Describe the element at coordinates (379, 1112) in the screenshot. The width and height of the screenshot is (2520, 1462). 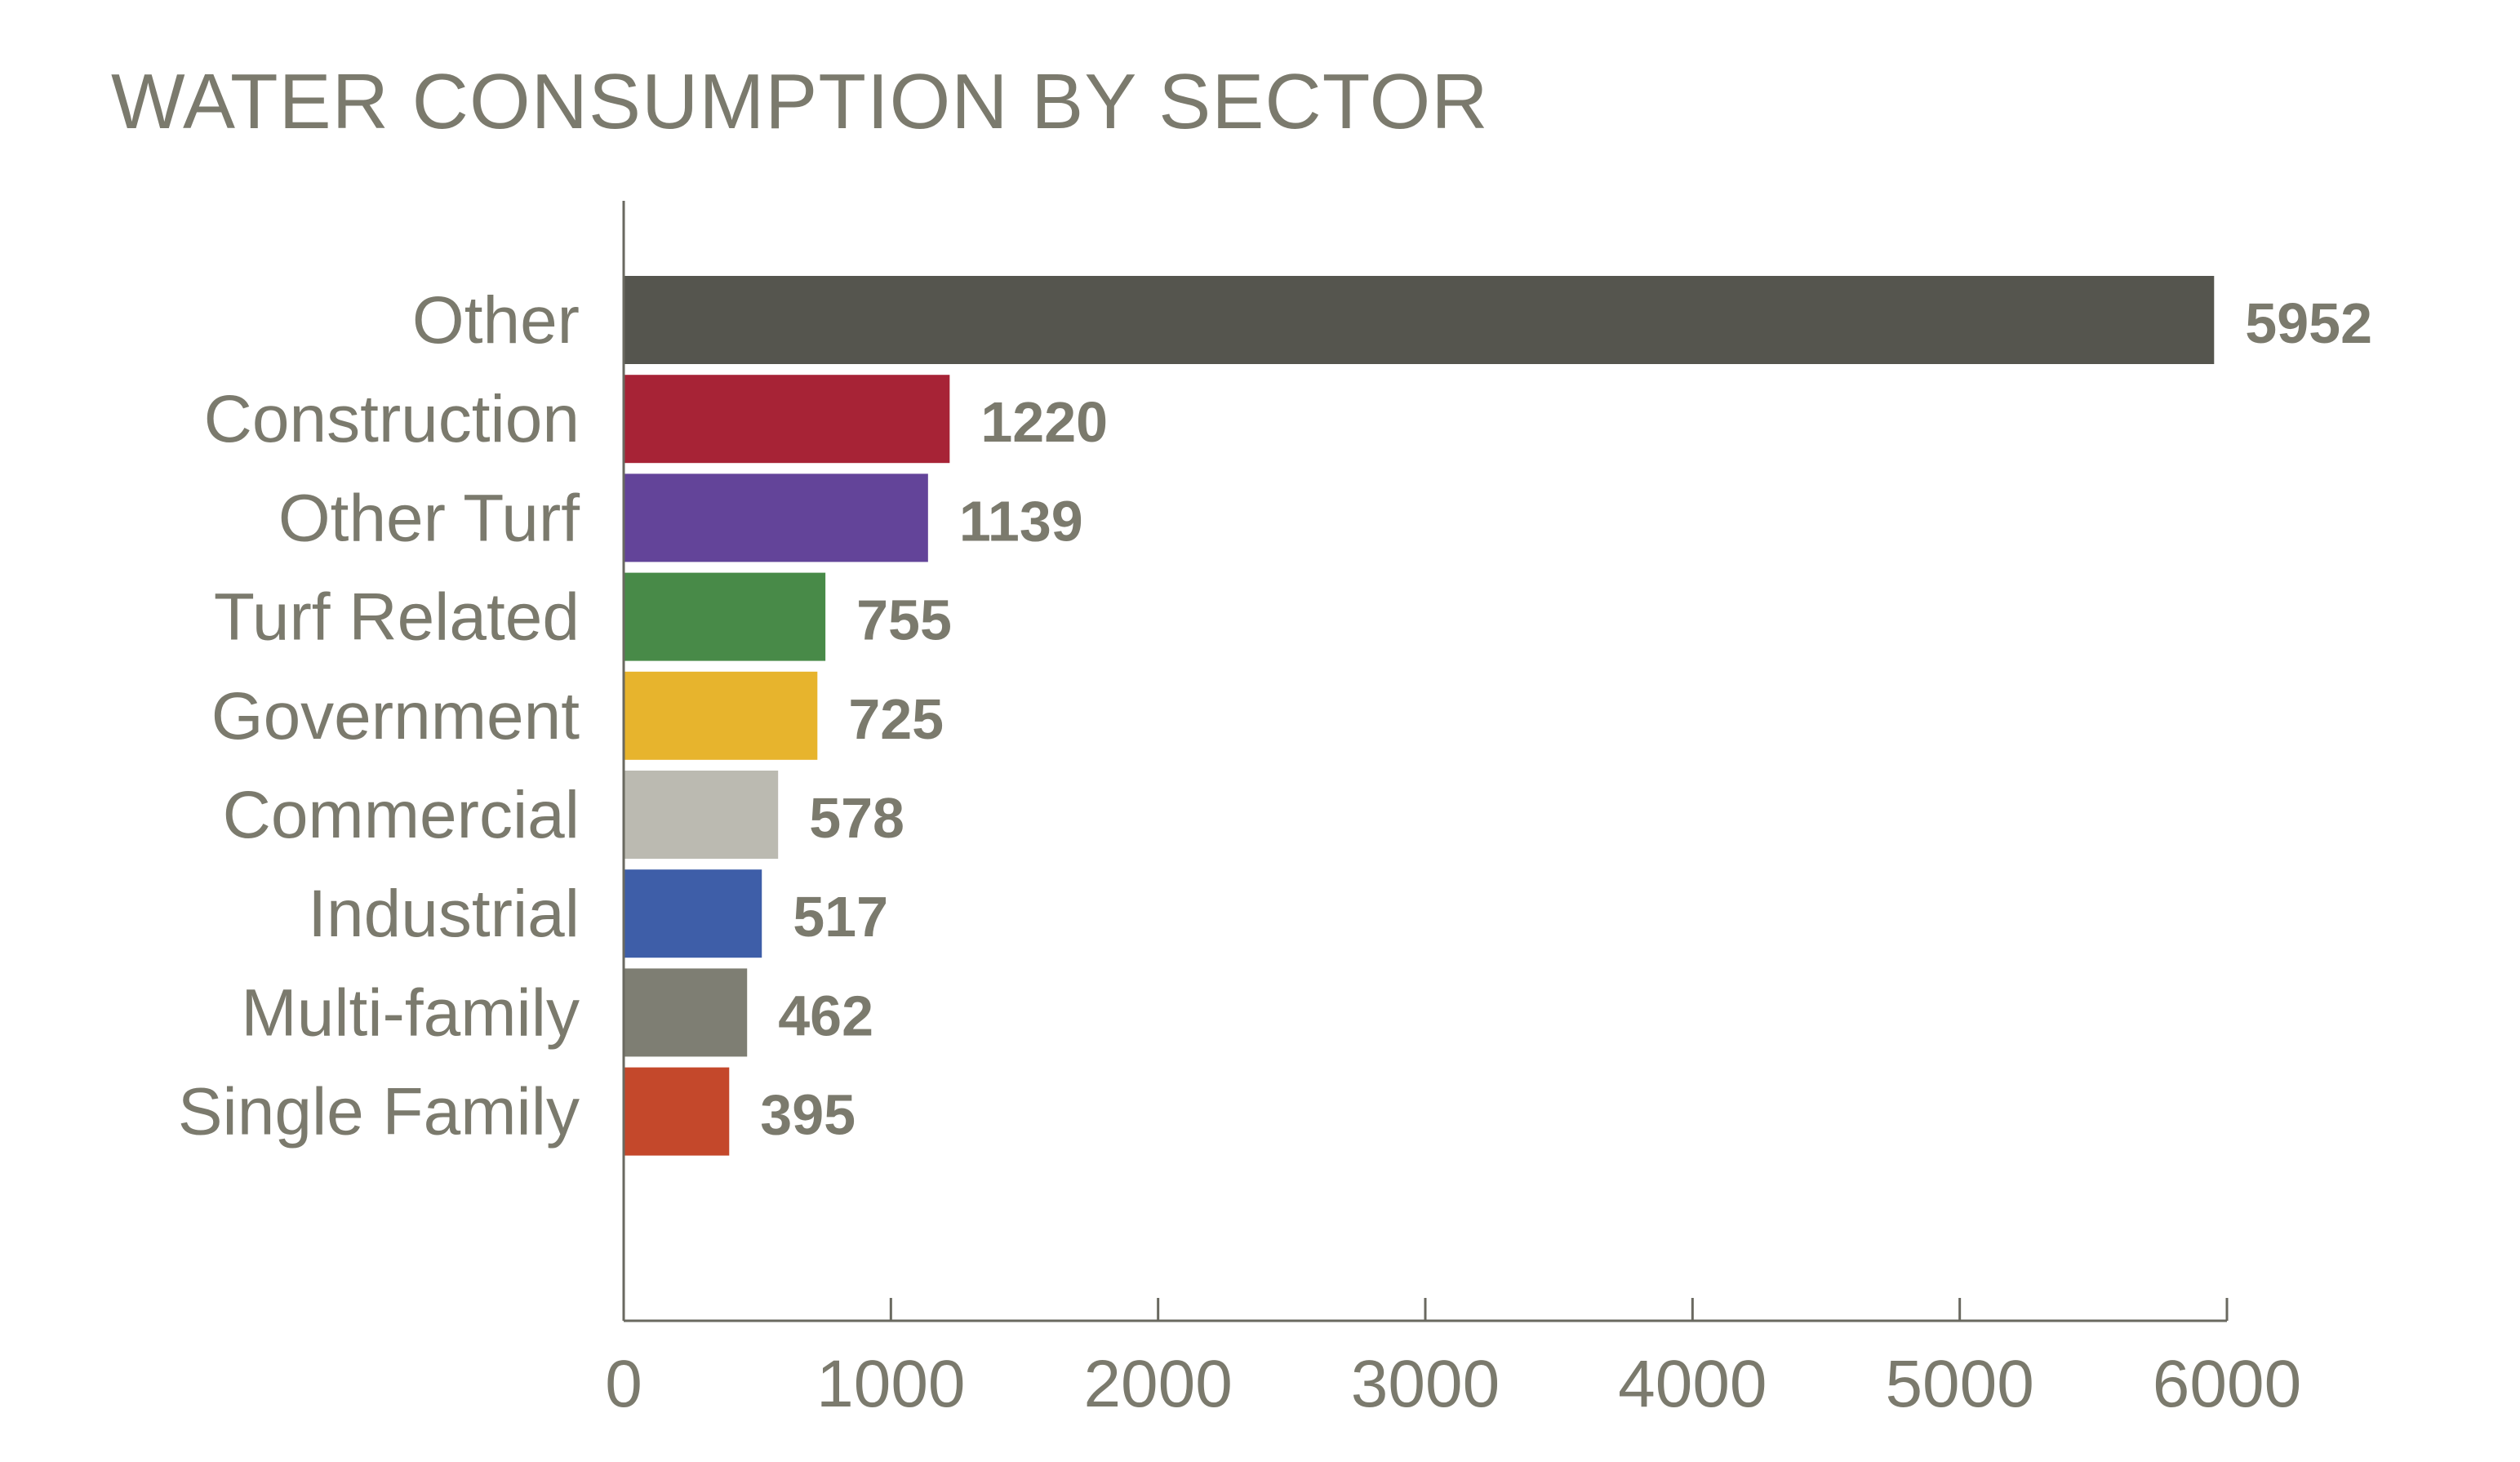
I see `category-label-single-family: Single Family` at that location.